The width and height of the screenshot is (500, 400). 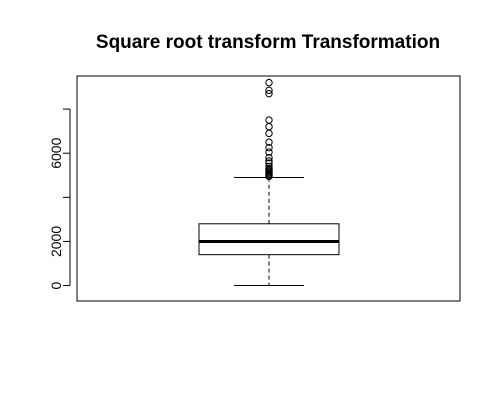 I want to click on y-tick-label: 6000, so click(x=56, y=152).